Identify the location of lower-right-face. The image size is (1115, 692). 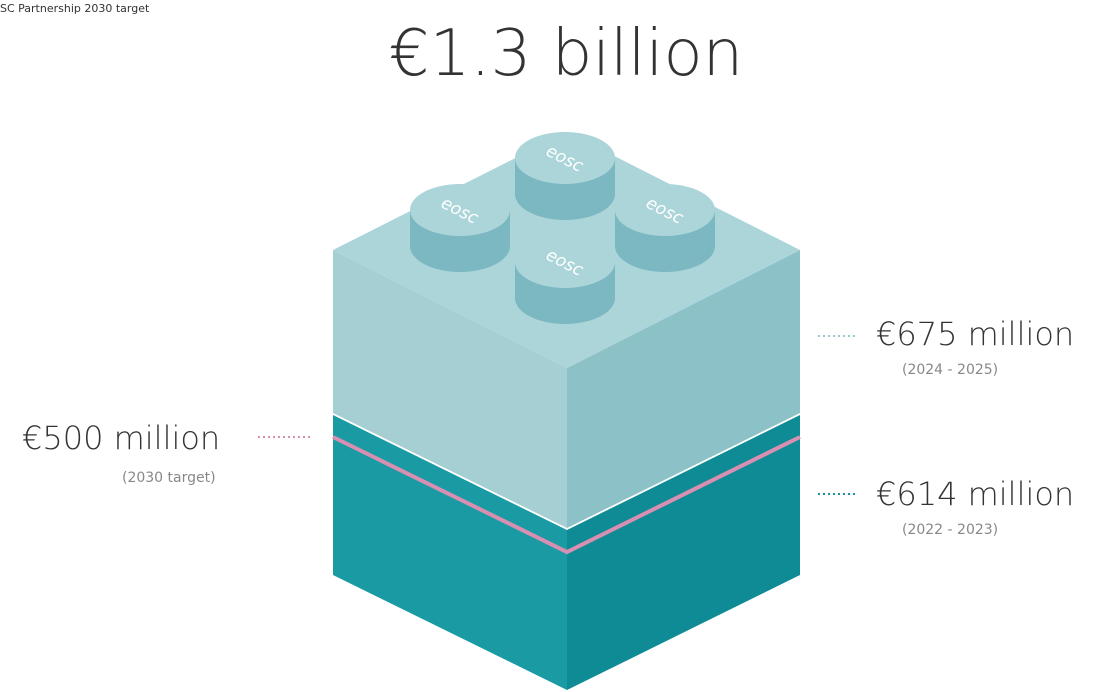
(683, 552).